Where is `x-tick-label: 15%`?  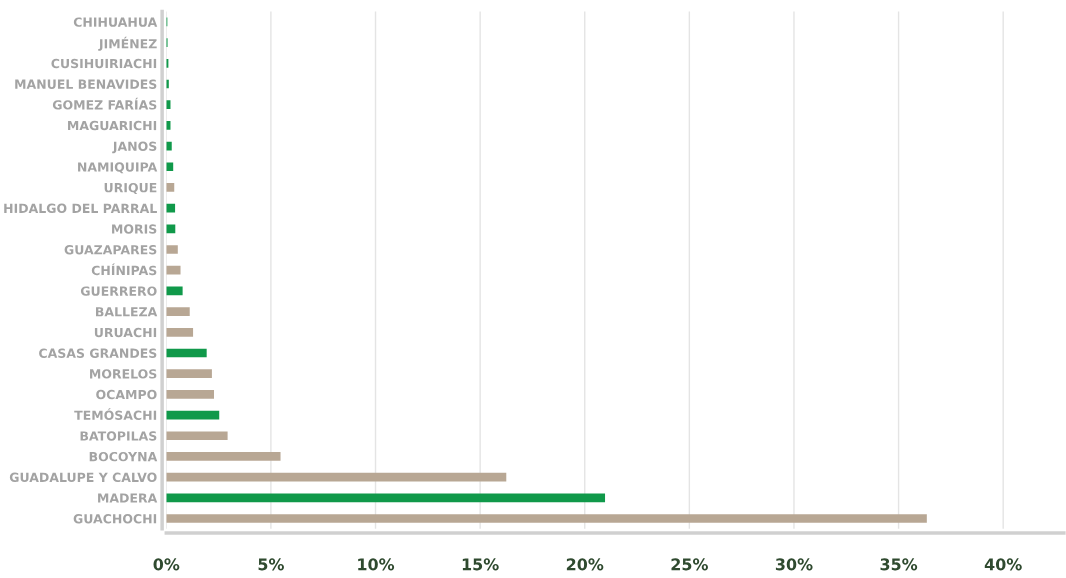
x-tick-label: 15% is located at coordinates (480, 564).